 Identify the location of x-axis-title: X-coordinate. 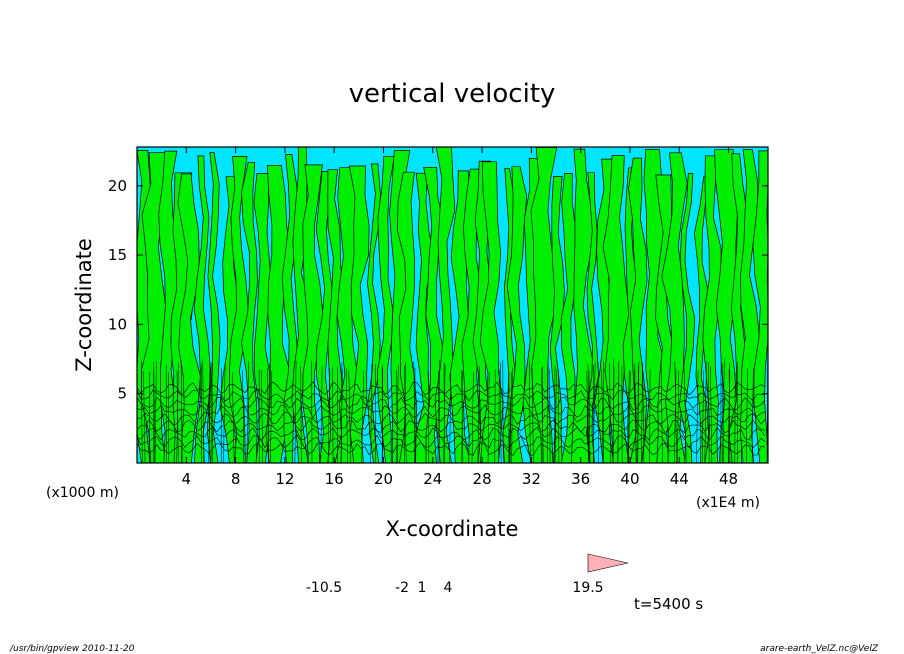
(452, 529).